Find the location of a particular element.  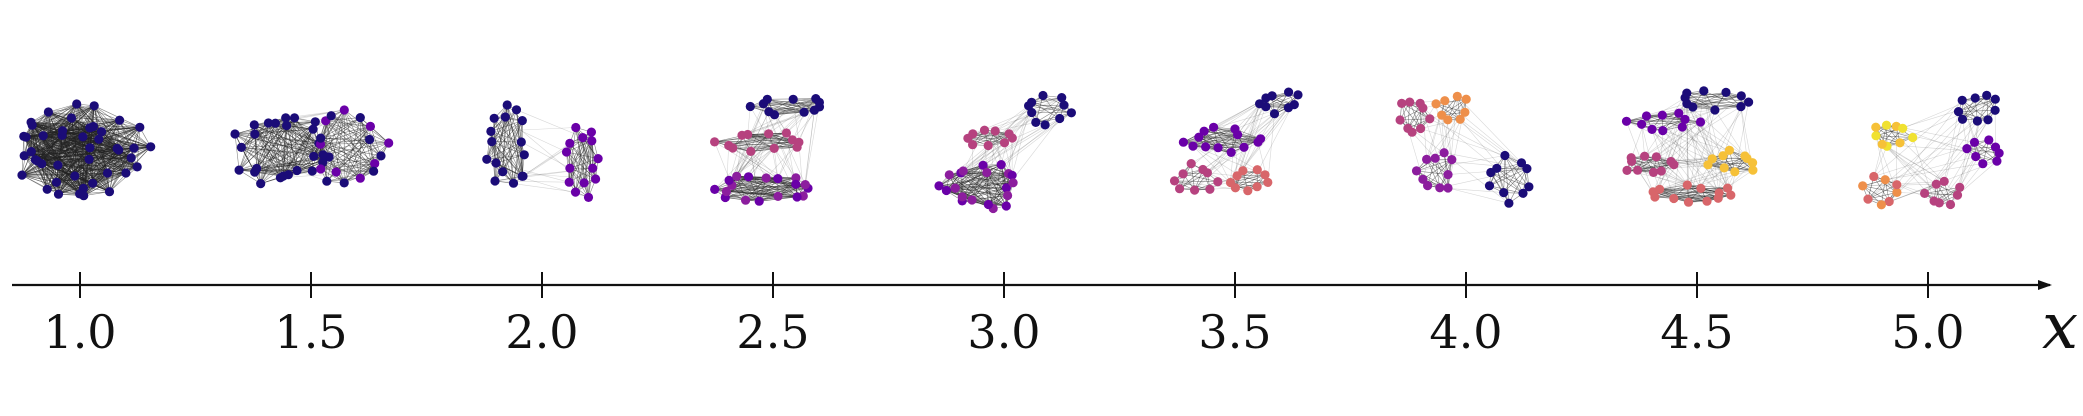

network-graph is located at coordinates (1464, 149).